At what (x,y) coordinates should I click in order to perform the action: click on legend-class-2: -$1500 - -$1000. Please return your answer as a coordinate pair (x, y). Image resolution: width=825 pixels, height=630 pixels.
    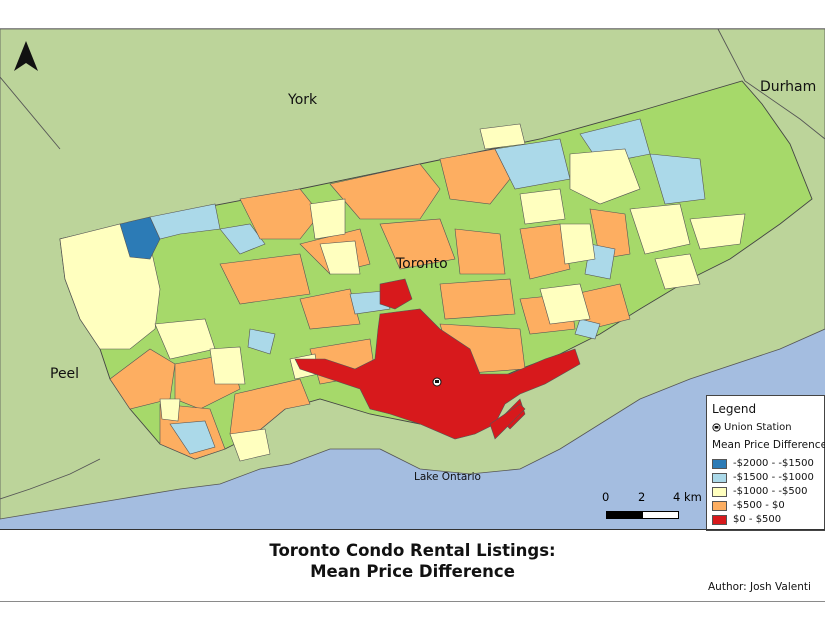
    Looking at the image, I should click on (763, 477).